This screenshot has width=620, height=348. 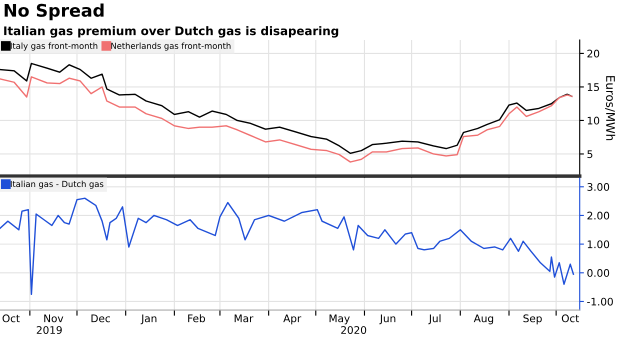 I want to click on x-tick-label: Jun, so click(x=387, y=319).